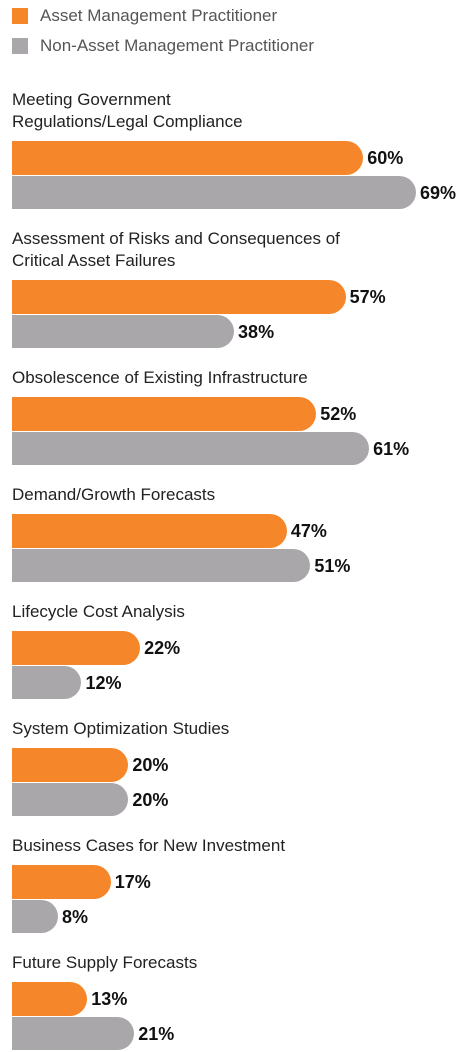  I want to click on value-label: 61%, so click(391, 448).